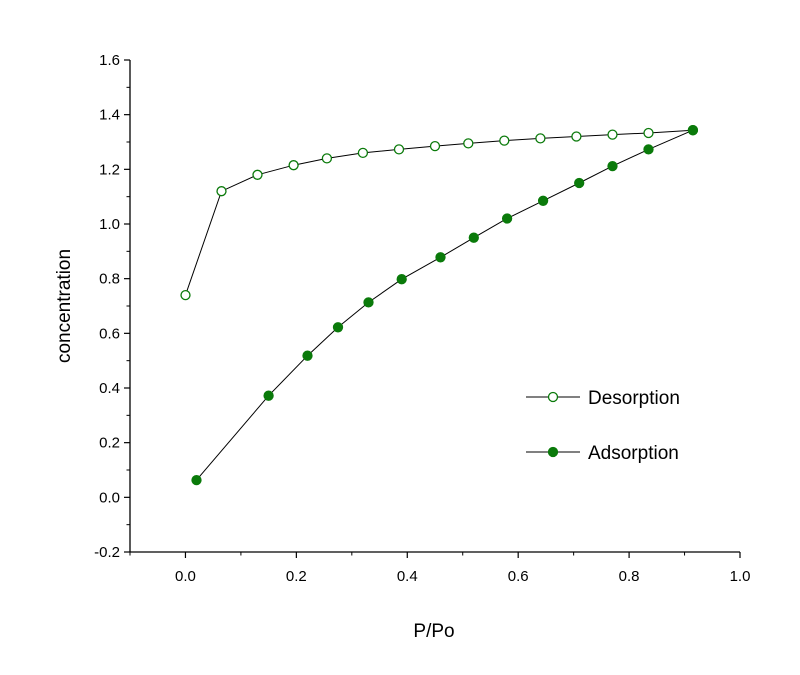 The height and width of the screenshot is (675, 800). I want to click on legend-label-adsorption: Adsorption, so click(633, 453).